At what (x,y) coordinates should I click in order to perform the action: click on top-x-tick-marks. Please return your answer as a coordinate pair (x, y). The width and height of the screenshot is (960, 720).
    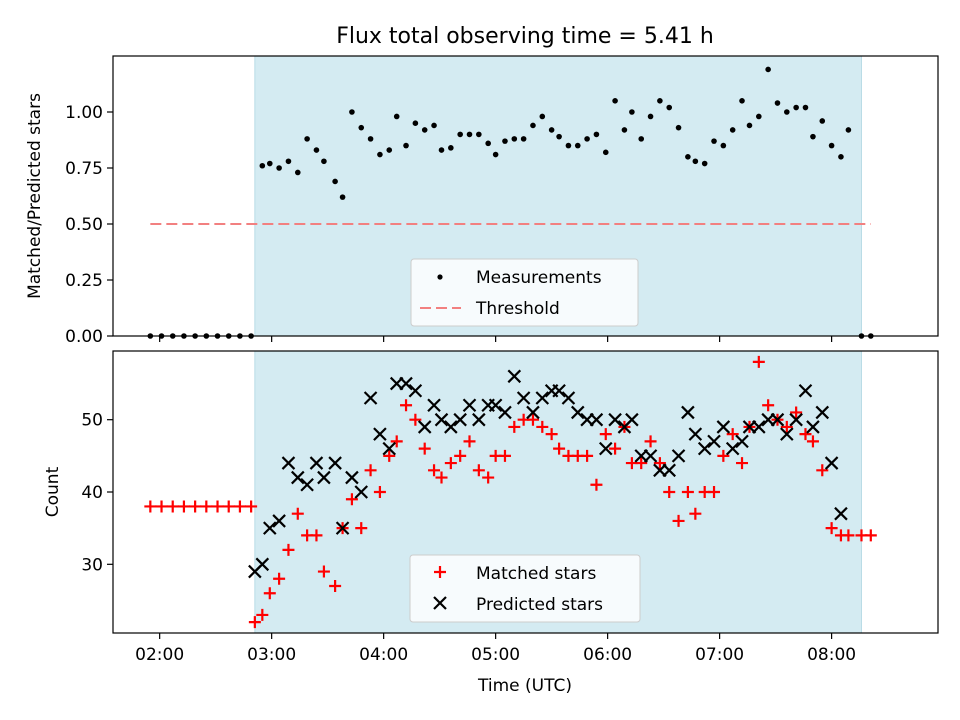
    Looking at the image, I should click on (496, 339).